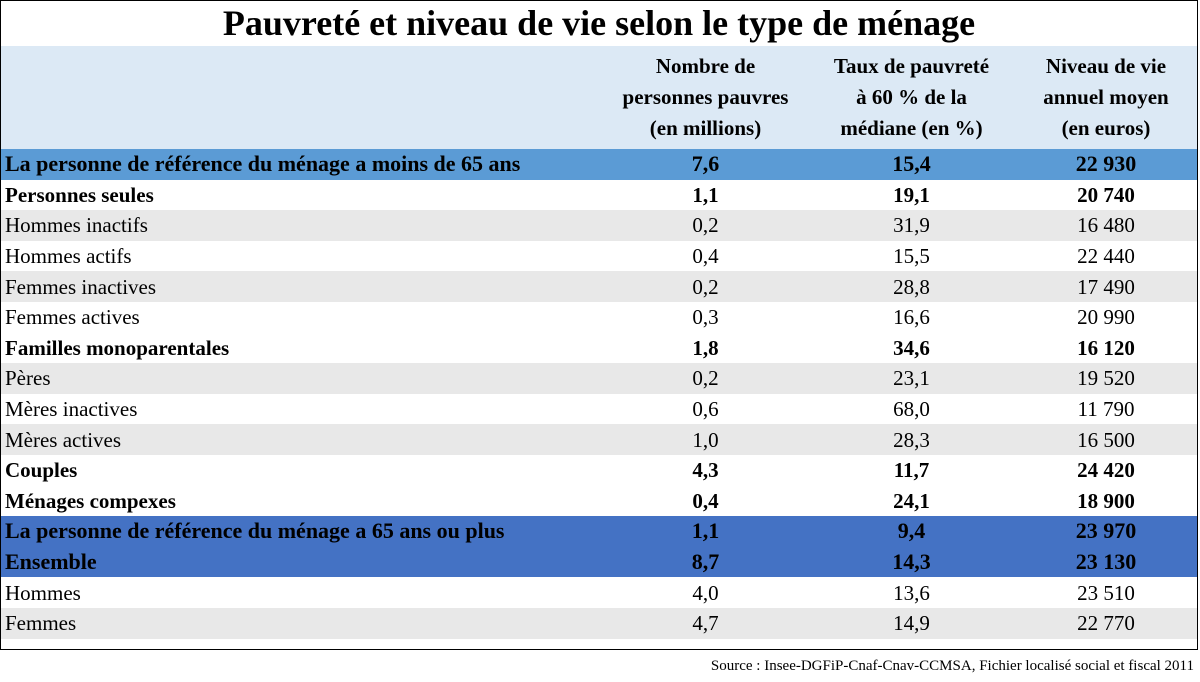 The width and height of the screenshot is (1200, 682). What do you see at coordinates (302, 439) in the screenshot?
I see `row-label: Mères actives` at bounding box center [302, 439].